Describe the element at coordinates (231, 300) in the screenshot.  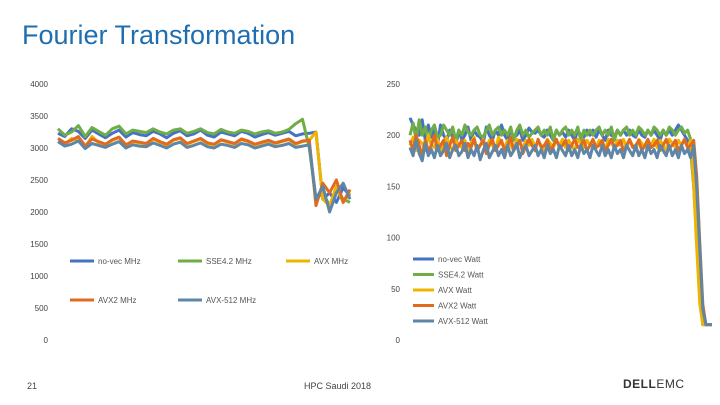
I see `mhz-legend-label: AVX-512 MHz` at that location.